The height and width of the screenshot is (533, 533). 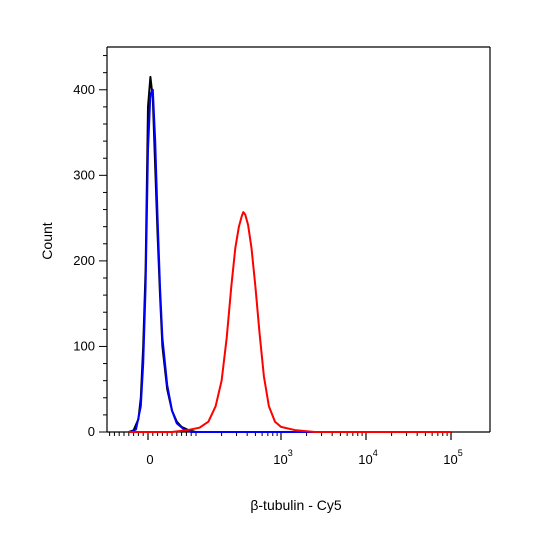 What do you see at coordinates (84, 345) in the screenshot?
I see `y-tick-label: 100` at bounding box center [84, 345].